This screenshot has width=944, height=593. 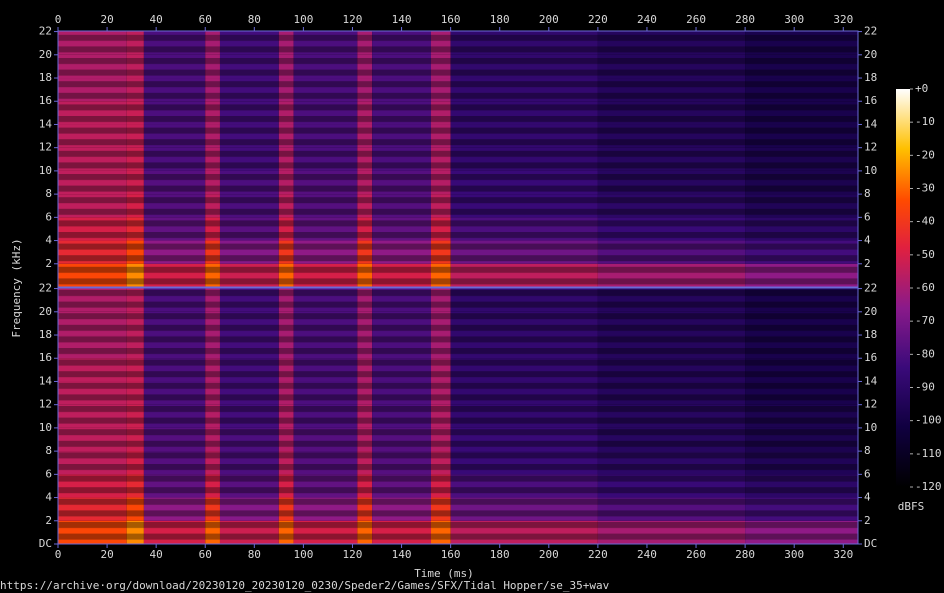 I want to click on colorbar-tick-label: -10, so click(x=925, y=121).